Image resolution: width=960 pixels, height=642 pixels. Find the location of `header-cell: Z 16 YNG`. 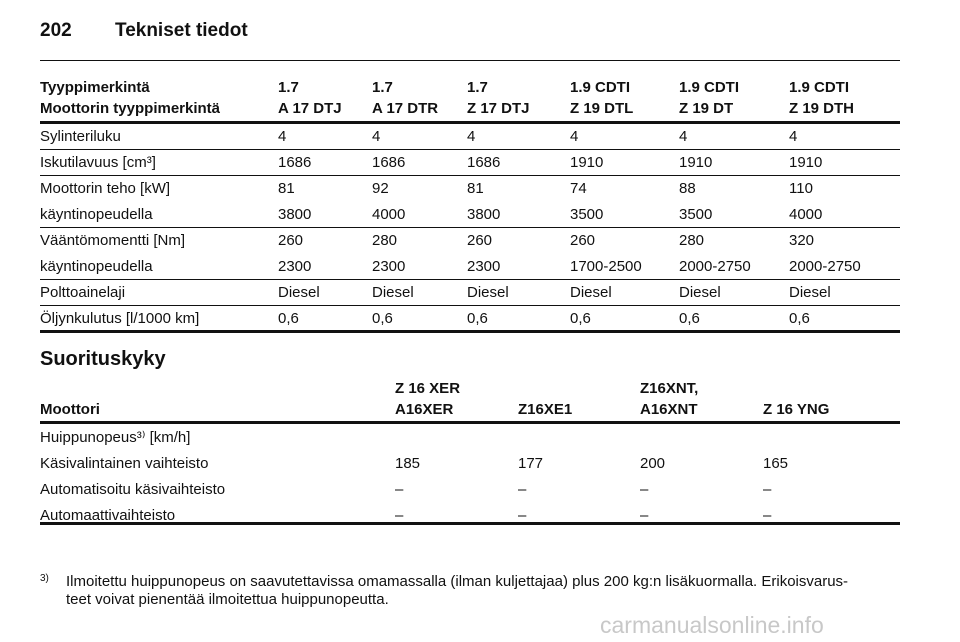

header-cell: Z 16 YNG is located at coordinates (796, 409).